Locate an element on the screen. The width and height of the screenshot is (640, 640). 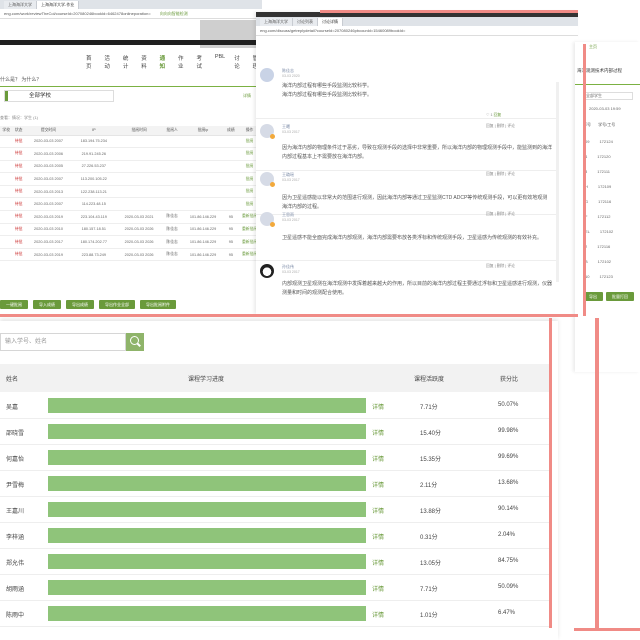
row-id: 172124 is located at coordinates (606, 141).